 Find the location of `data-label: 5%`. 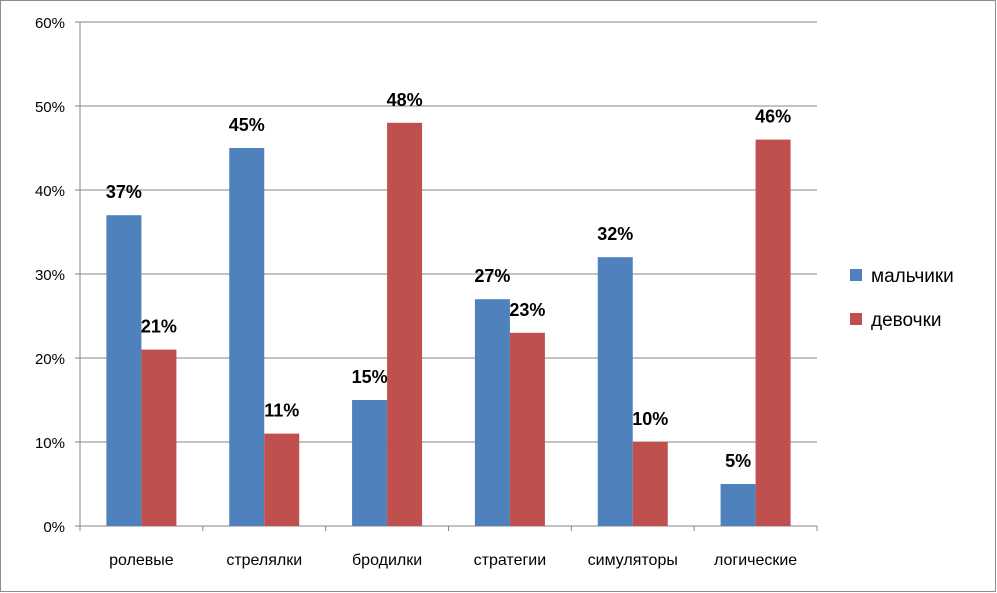

data-label: 5% is located at coordinates (738, 461).